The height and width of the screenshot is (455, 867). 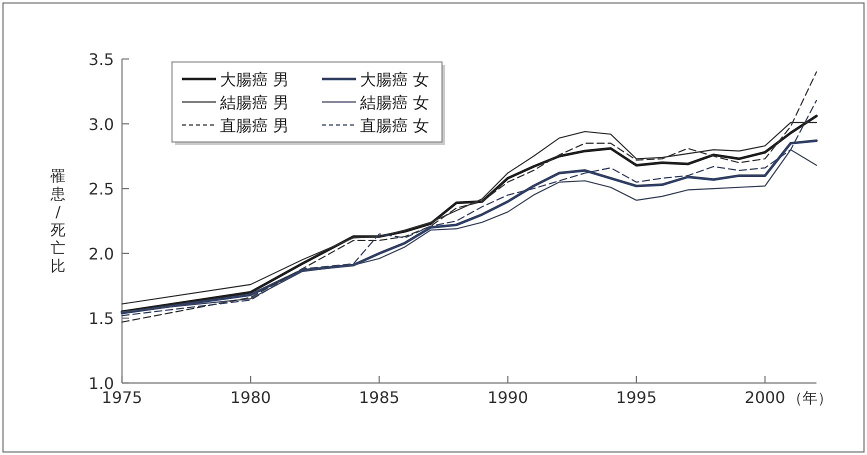 I want to click on x-tick-label: 2000, so click(x=765, y=397).